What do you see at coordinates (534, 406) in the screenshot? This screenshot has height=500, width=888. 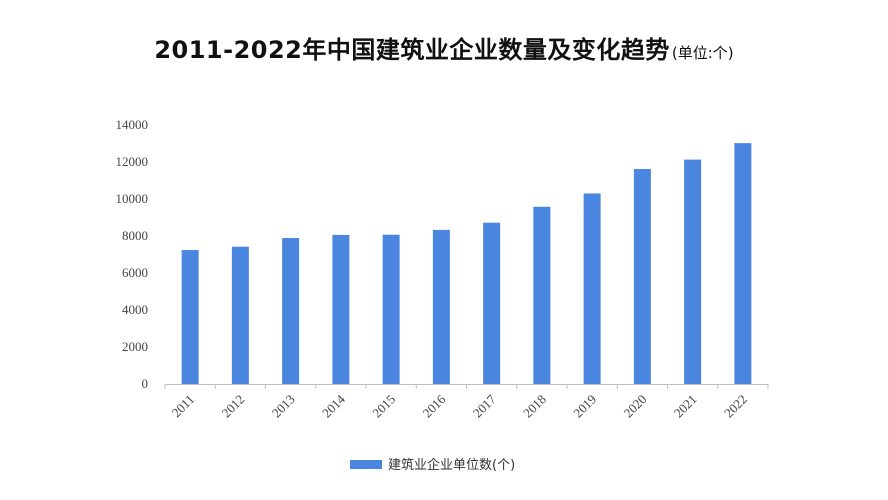 I see `x-tick-label: 2018` at bounding box center [534, 406].